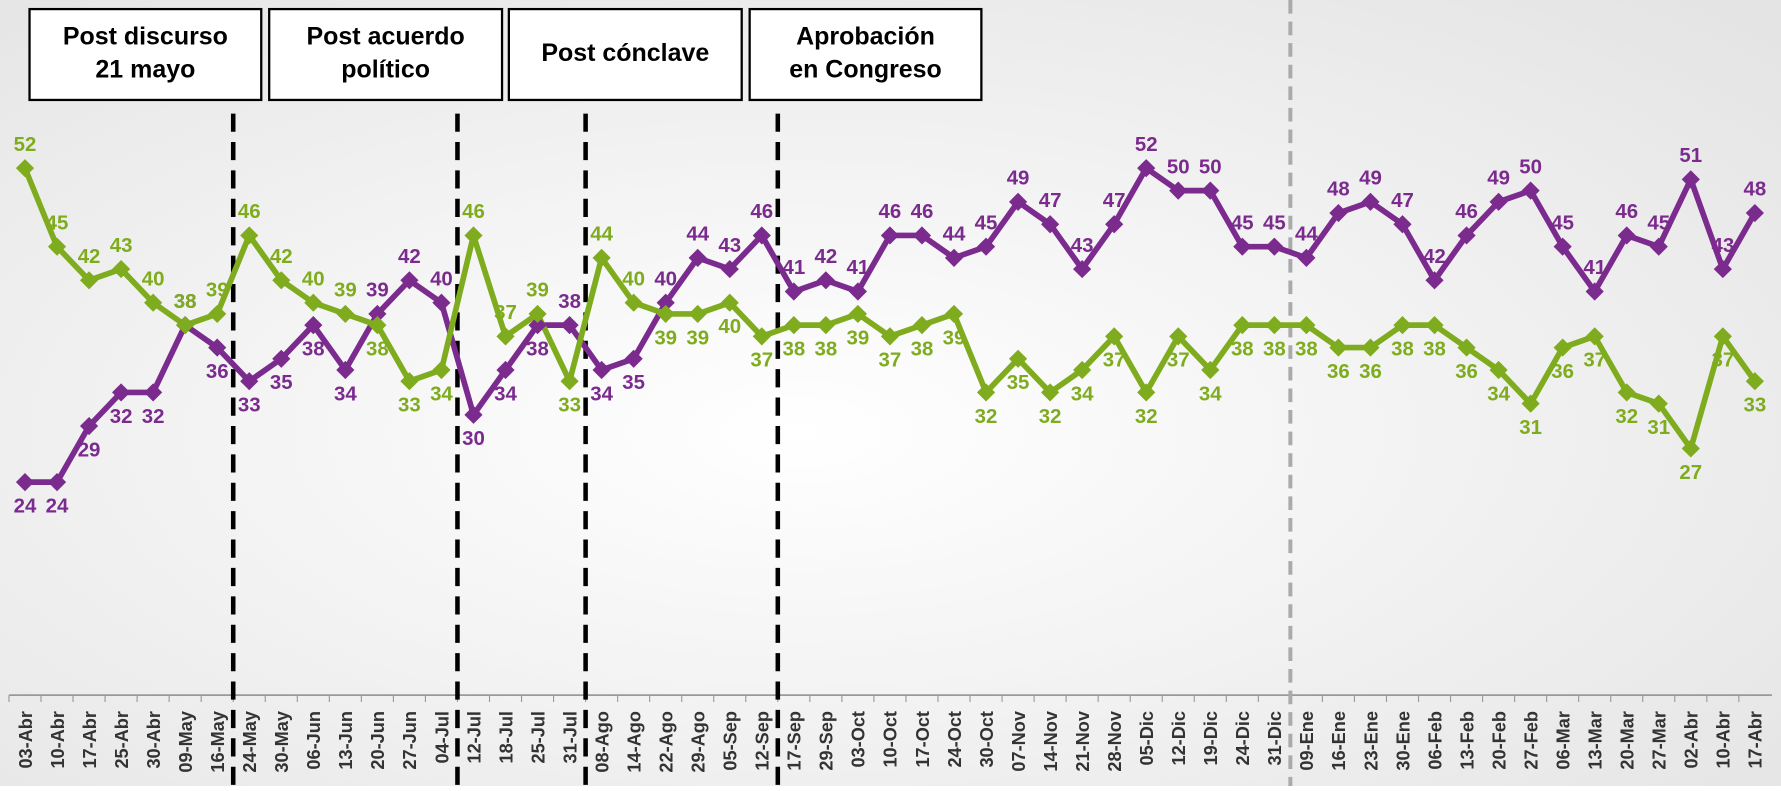  Describe the element at coordinates (1179, 738) in the screenshot. I see `x-tick-label: 12-Dic` at that location.